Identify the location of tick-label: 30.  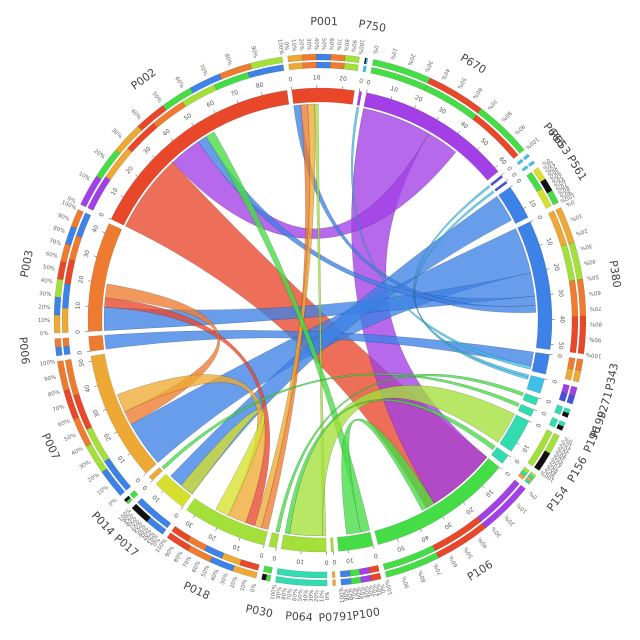
(561, 293).